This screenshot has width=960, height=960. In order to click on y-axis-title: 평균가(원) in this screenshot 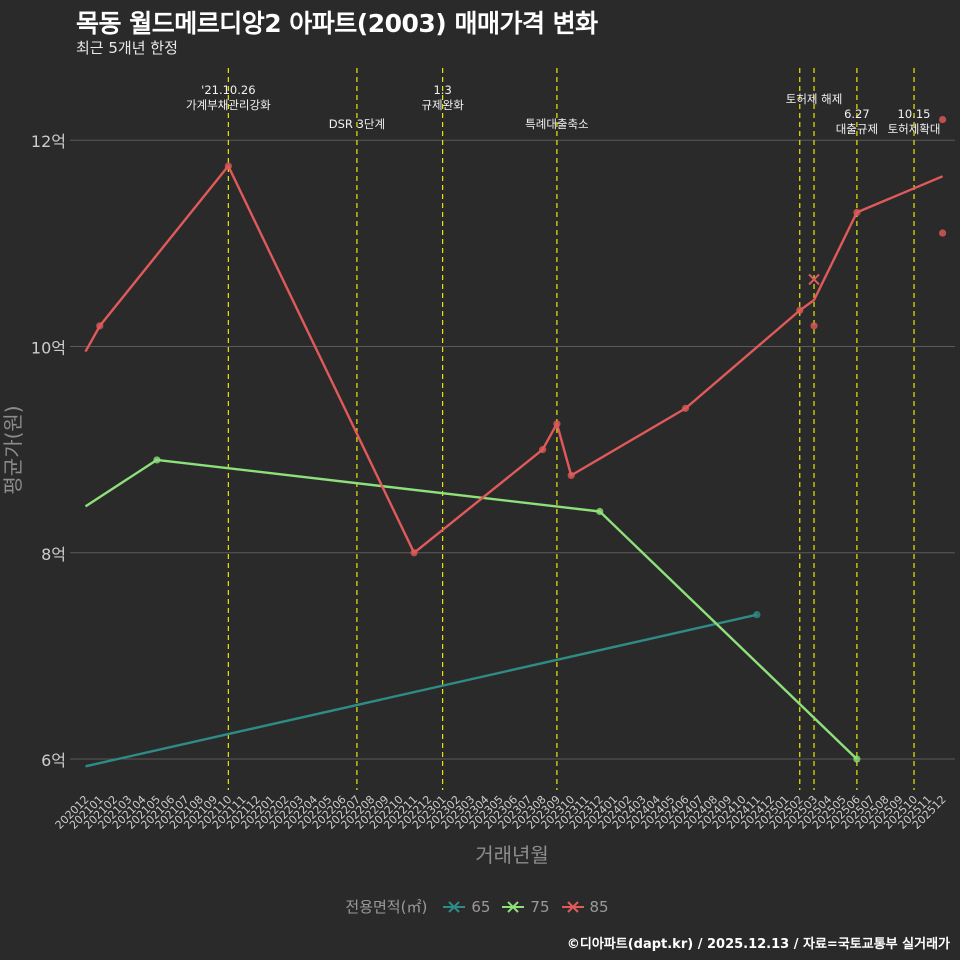, I will do `click(13, 449)`.